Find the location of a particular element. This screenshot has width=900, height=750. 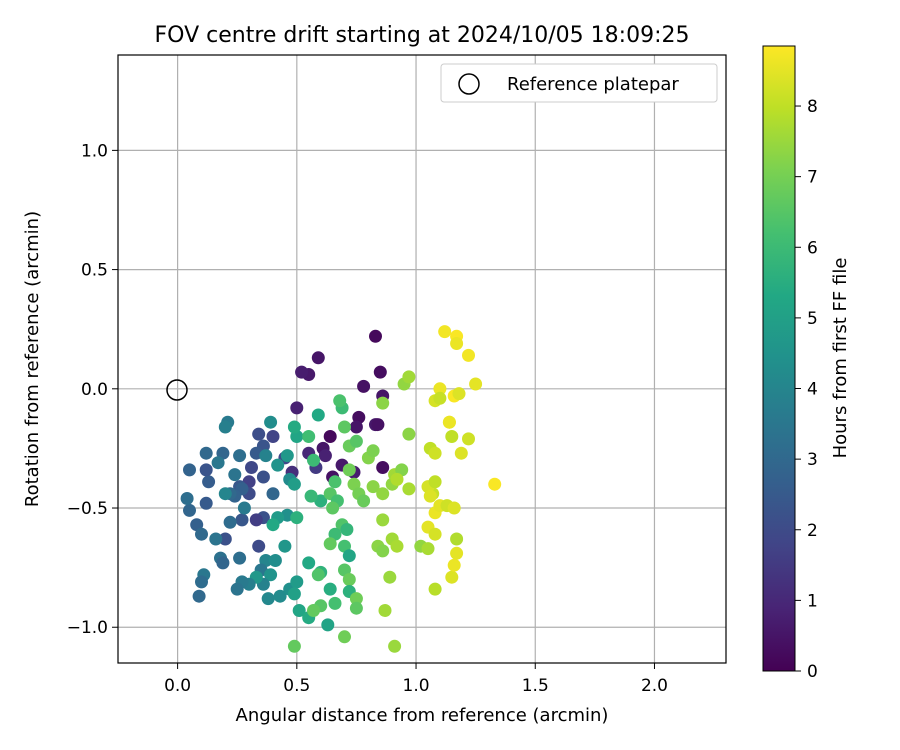

x-tick-label: 0.5 is located at coordinates (296, 686).